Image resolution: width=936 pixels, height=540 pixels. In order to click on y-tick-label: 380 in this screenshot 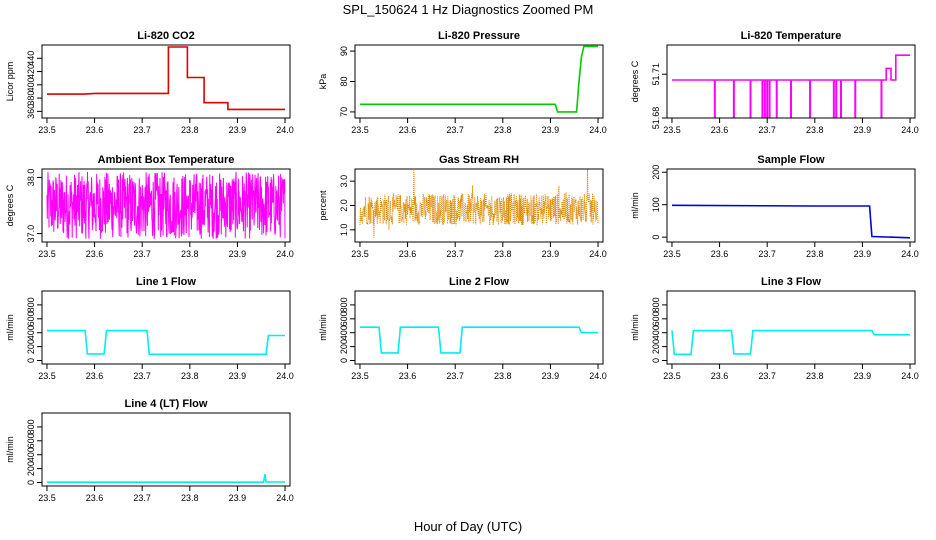, I will do `click(31, 98)`.